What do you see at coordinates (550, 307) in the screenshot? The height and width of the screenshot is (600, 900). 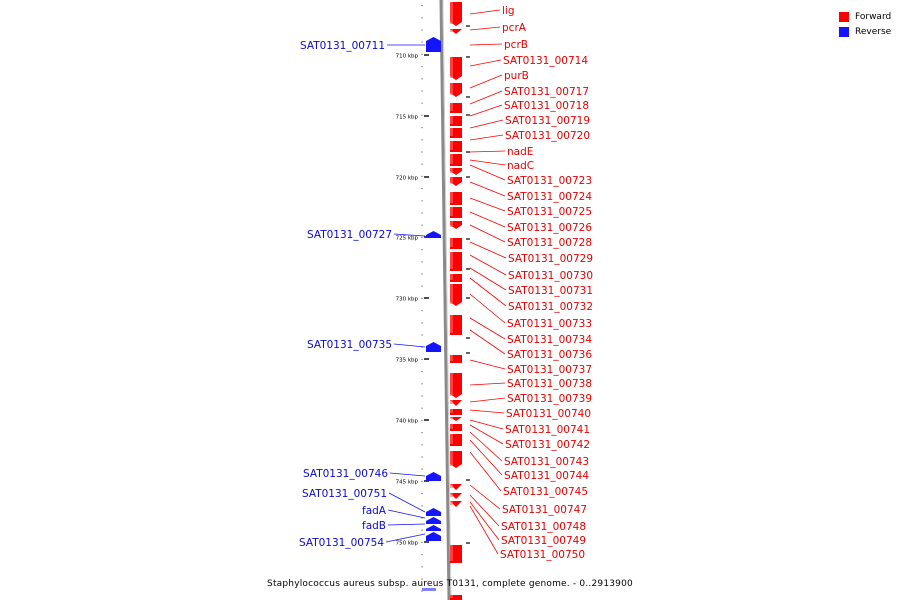 I see `forward-gene-label: SAT0131_00732` at bounding box center [550, 307].